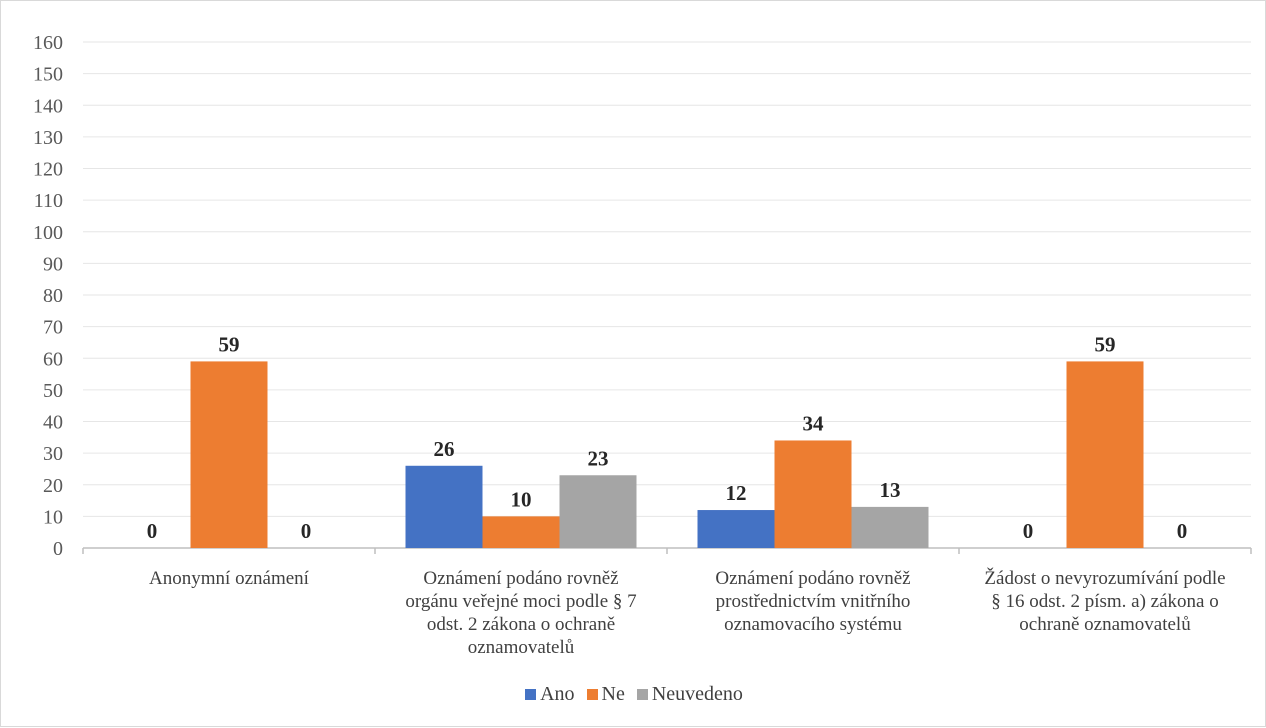  I want to click on data-label: 12, so click(736, 493).